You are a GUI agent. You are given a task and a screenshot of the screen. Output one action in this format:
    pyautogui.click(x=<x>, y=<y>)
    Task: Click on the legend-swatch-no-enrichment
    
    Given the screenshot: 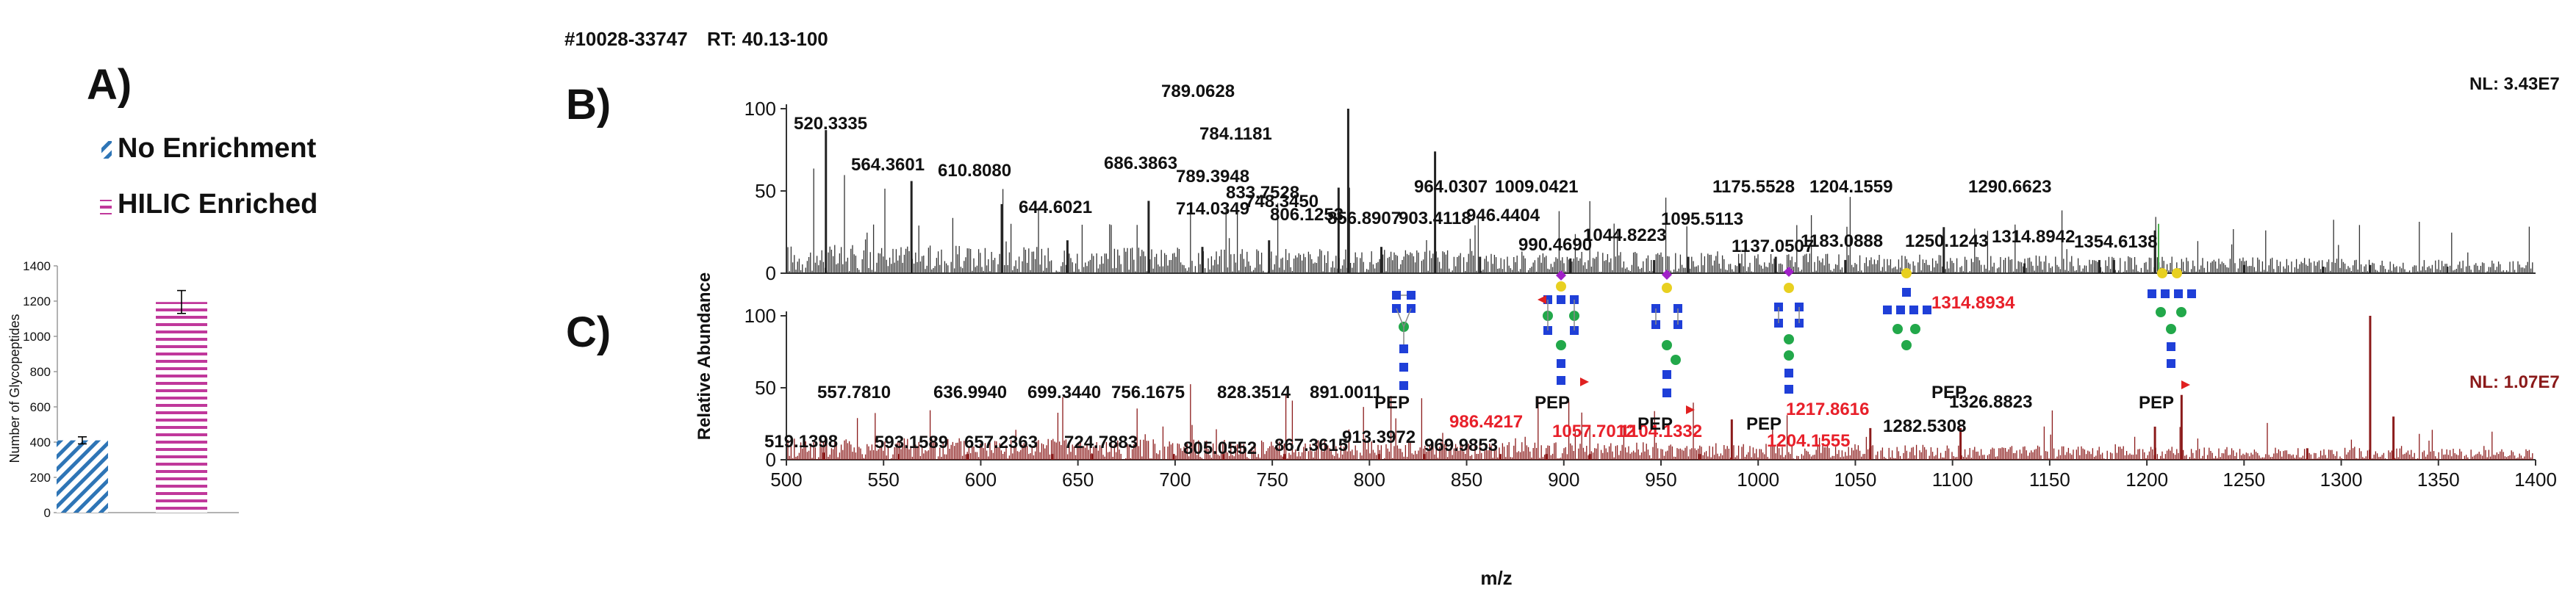 What is the action you would take?
    pyautogui.click(x=106, y=150)
    